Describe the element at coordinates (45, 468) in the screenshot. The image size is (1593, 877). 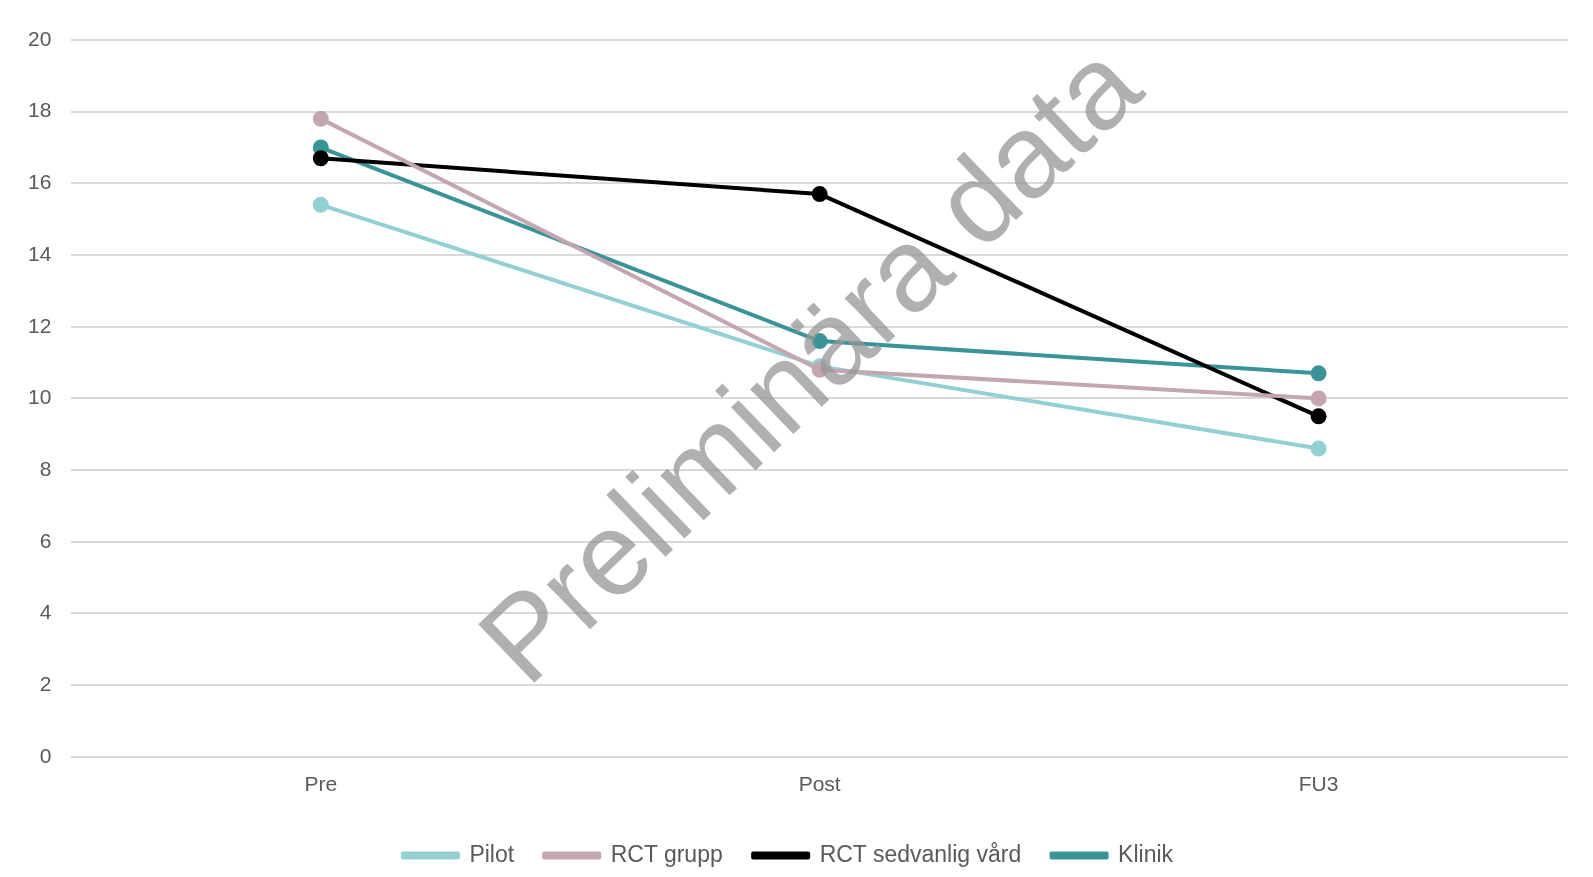
I see `y-tick-label: 8` at that location.